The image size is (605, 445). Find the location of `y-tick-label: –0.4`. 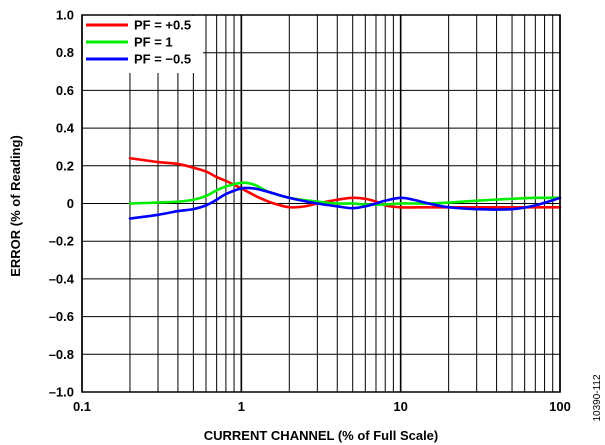

y-tick-label: –0.4 is located at coordinates (62, 278).